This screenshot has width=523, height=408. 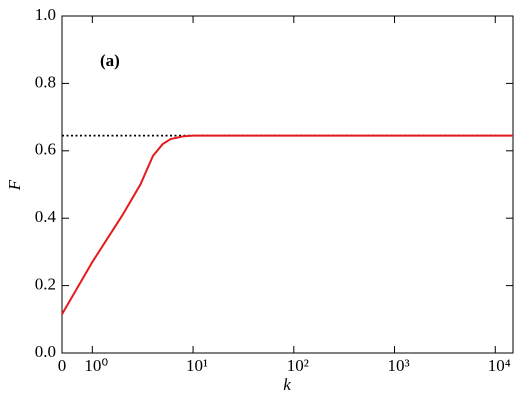 I want to click on y-tick-label: 0.2, so click(x=45, y=284).